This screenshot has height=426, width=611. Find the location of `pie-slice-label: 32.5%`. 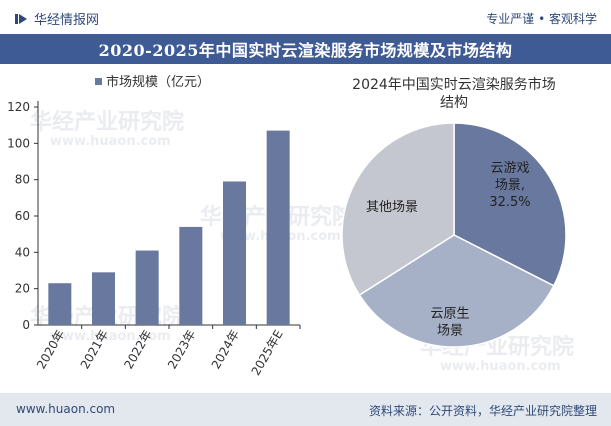

pie-slice-label: 32.5% is located at coordinates (509, 202).